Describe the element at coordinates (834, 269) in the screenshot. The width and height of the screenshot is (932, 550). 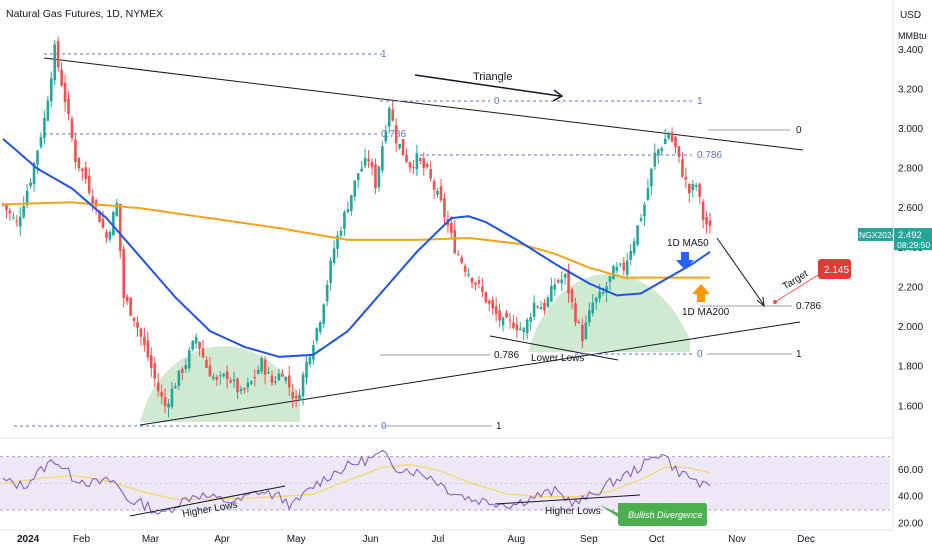
I see `target-price-badge` at that location.